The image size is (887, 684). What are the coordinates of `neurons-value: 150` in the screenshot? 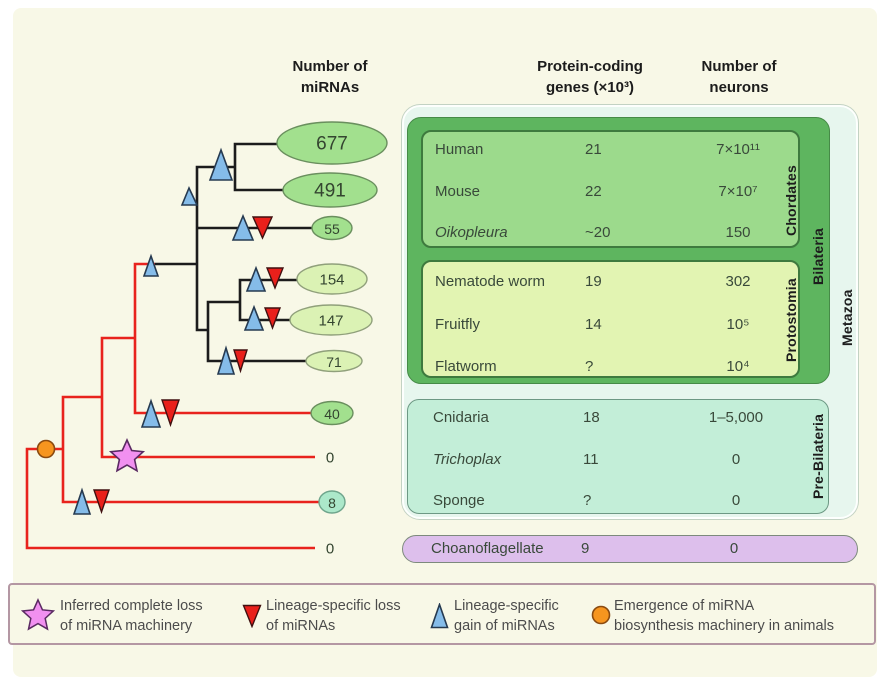 It's located at (738, 232).